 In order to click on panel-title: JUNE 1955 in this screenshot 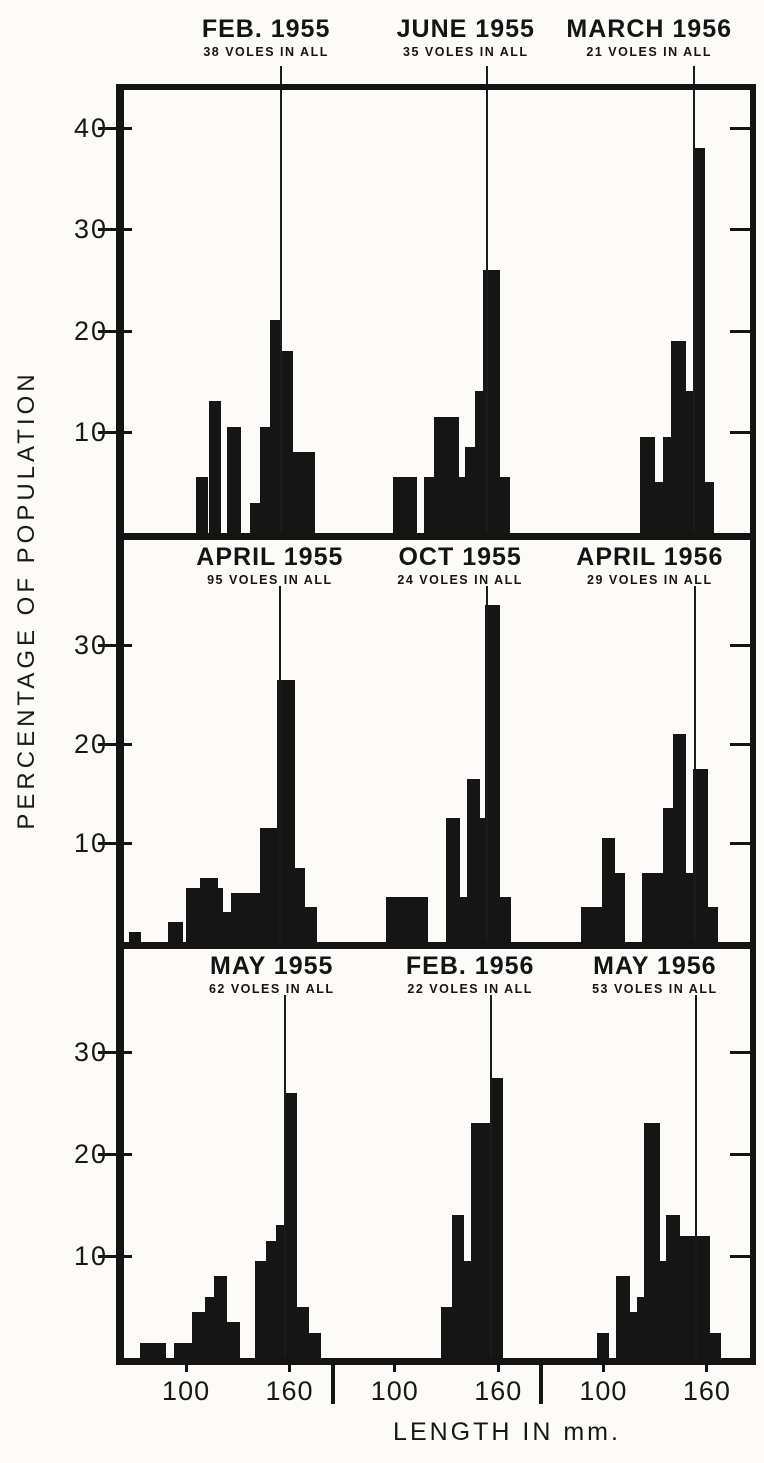, I will do `click(465, 29)`.